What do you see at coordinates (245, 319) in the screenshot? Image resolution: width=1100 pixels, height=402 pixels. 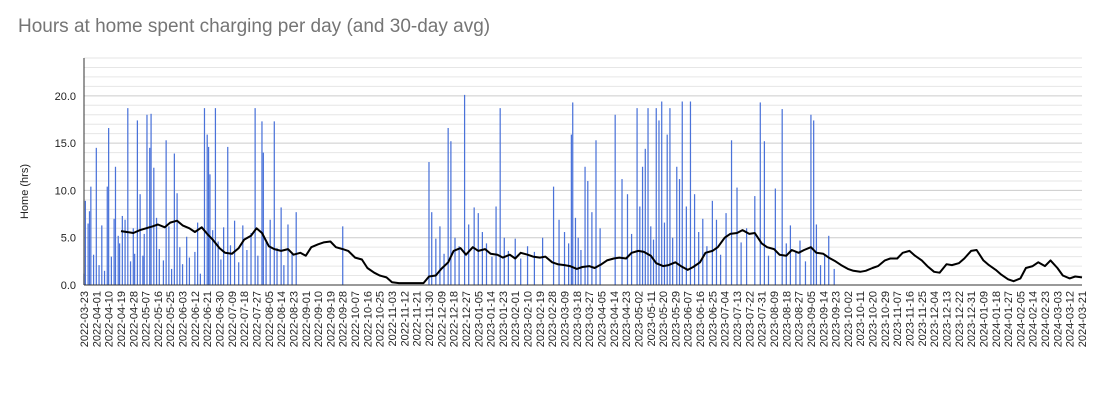 I see `x-tick-label: 2022-07-18` at bounding box center [245, 319].